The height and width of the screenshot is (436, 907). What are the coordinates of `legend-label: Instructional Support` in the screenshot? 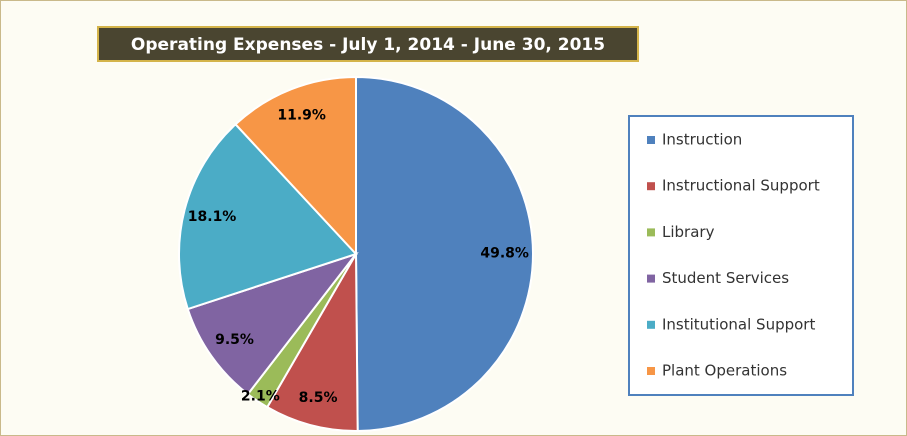 It's located at (741, 186).